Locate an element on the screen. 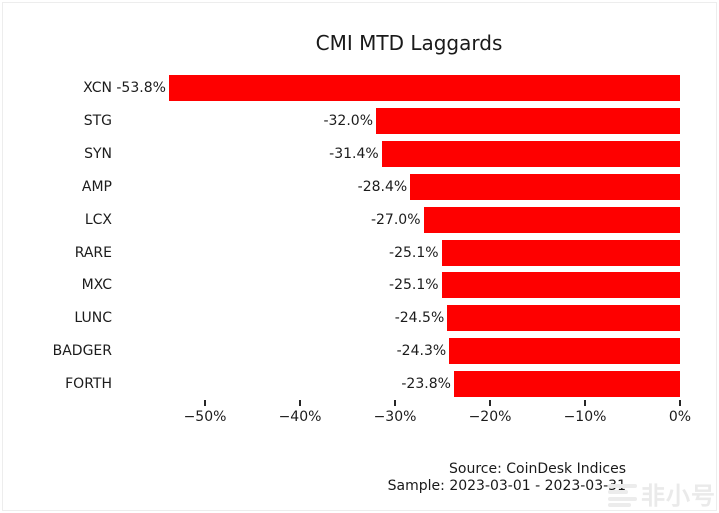 This screenshot has height=513, width=719. watermark-text: 非小号 is located at coordinates (678, 495).